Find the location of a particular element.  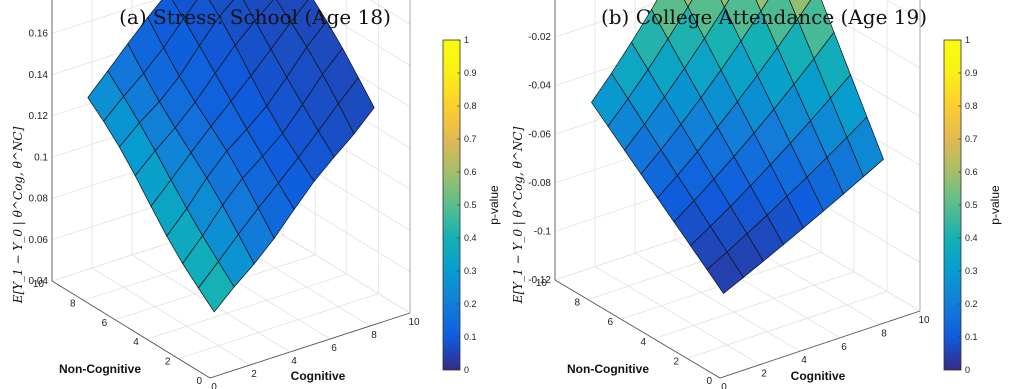

z-tick-label: 0.1 is located at coordinates (41, 157).